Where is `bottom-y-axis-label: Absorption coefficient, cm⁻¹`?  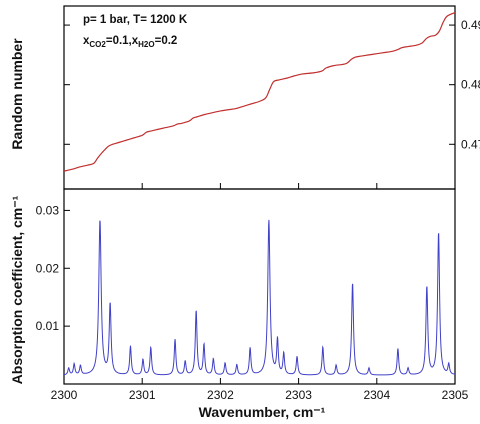 bottom-y-axis-label: Absorption coefficient, cm⁻¹ is located at coordinates (17, 289).